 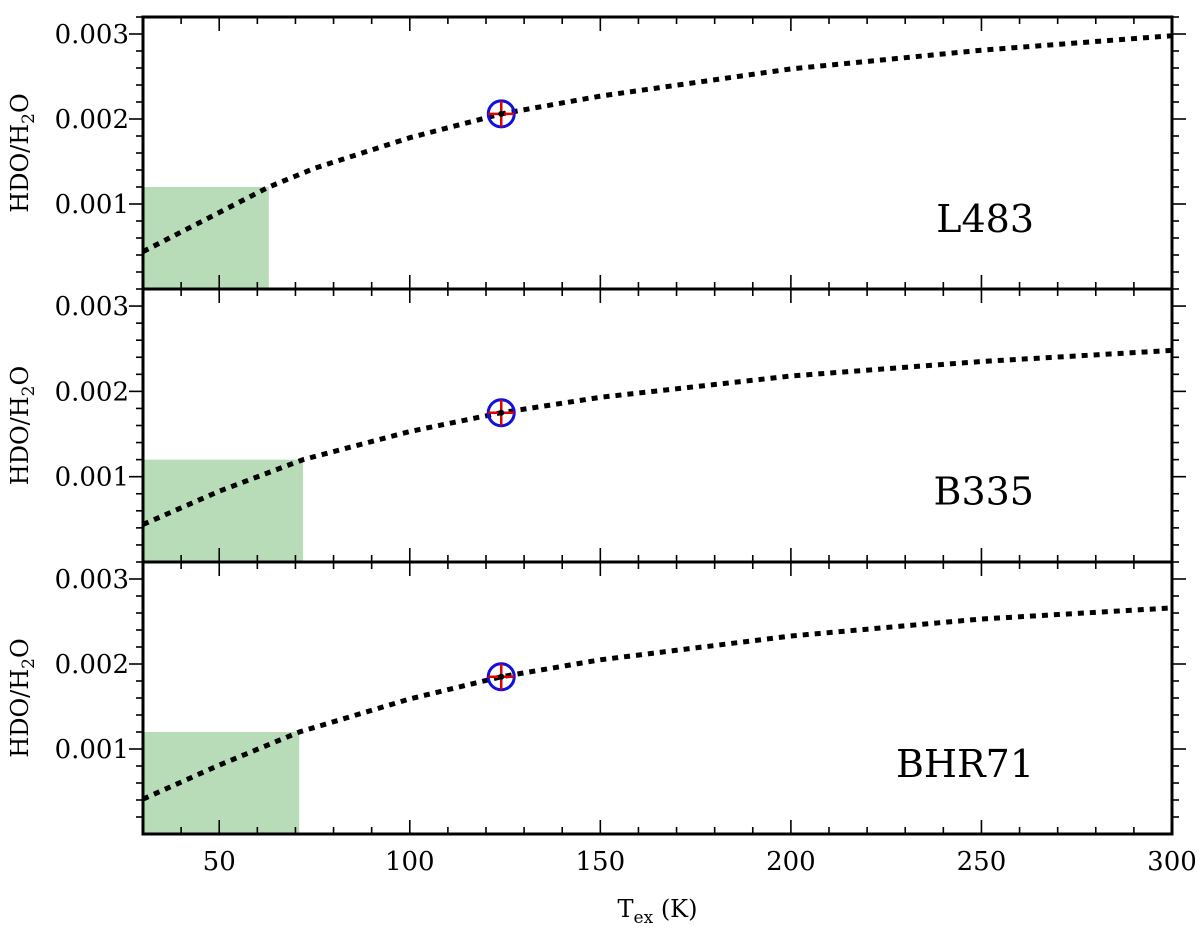 What do you see at coordinates (219, 862) in the screenshot?
I see `x-tick-label: 50` at bounding box center [219, 862].